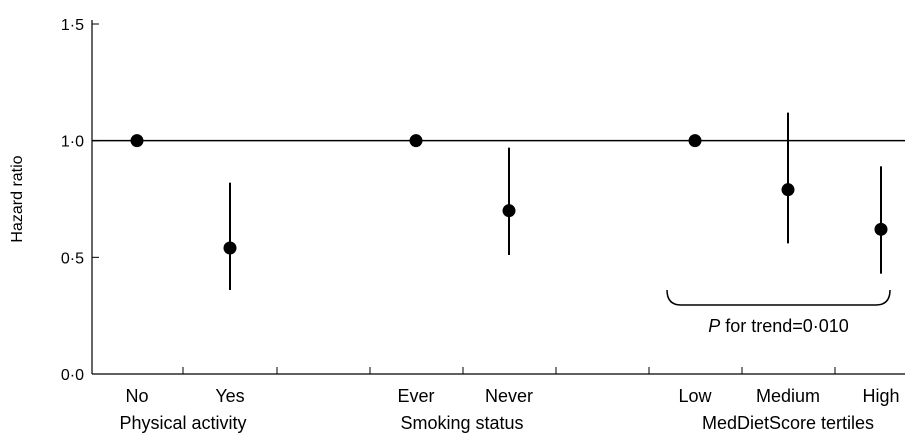 Image resolution: width=917 pixels, height=437 pixels. I want to click on y-tick-label: 1·0, so click(72, 142).